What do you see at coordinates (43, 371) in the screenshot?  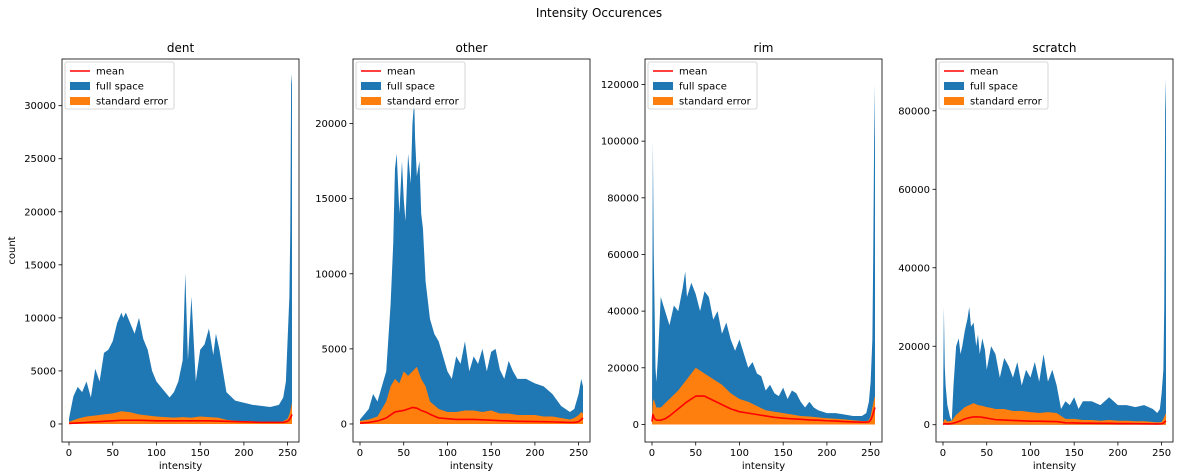 I see `y-tick-label: 5000` at bounding box center [43, 371].